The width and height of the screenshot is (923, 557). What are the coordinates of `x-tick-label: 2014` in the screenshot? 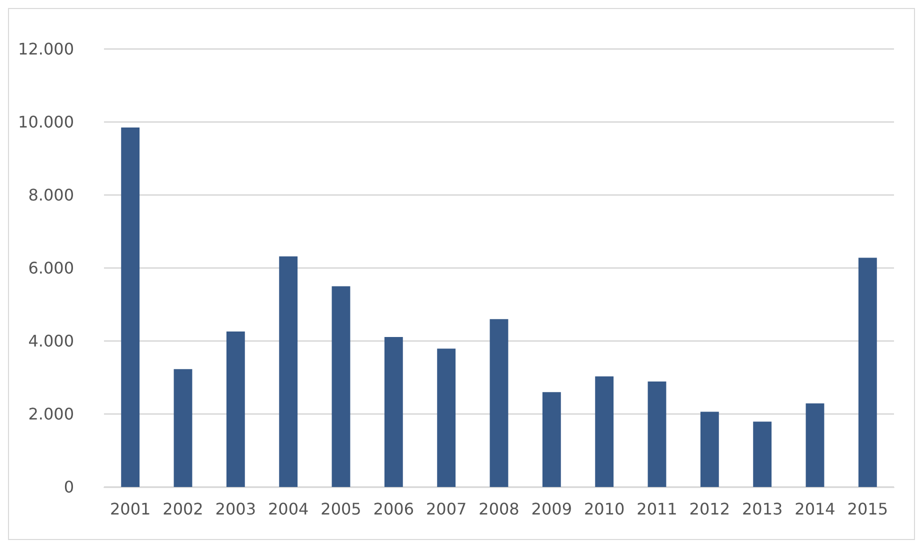 It's located at (815, 509).